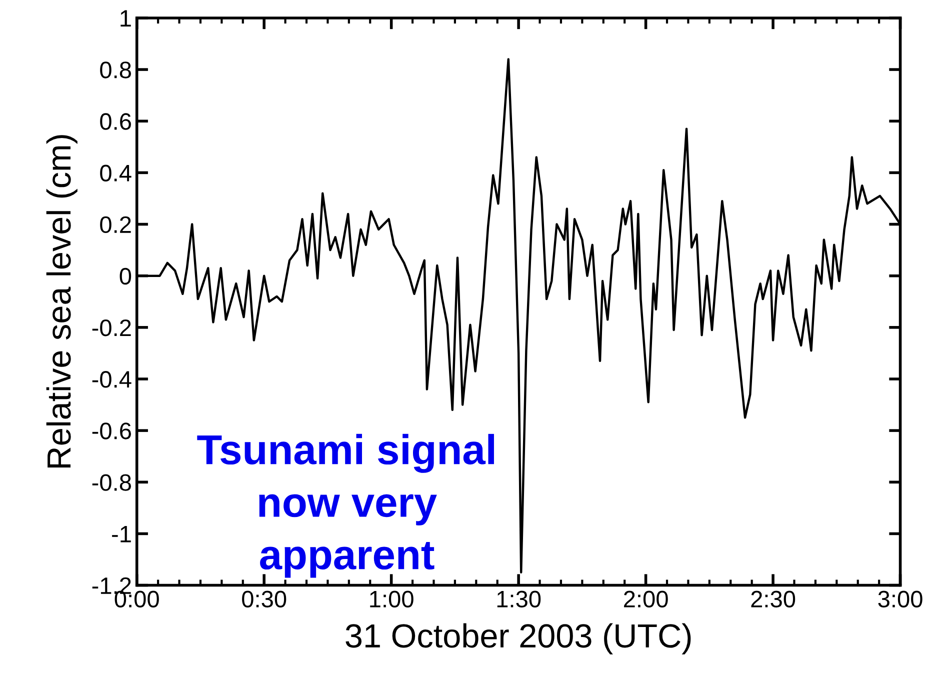 Image resolution: width=931 pixels, height=691 pixels. What do you see at coordinates (646, 599) in the screenshot?
I see `x-tick-label: 2:00` at bounding box center [646, 599].